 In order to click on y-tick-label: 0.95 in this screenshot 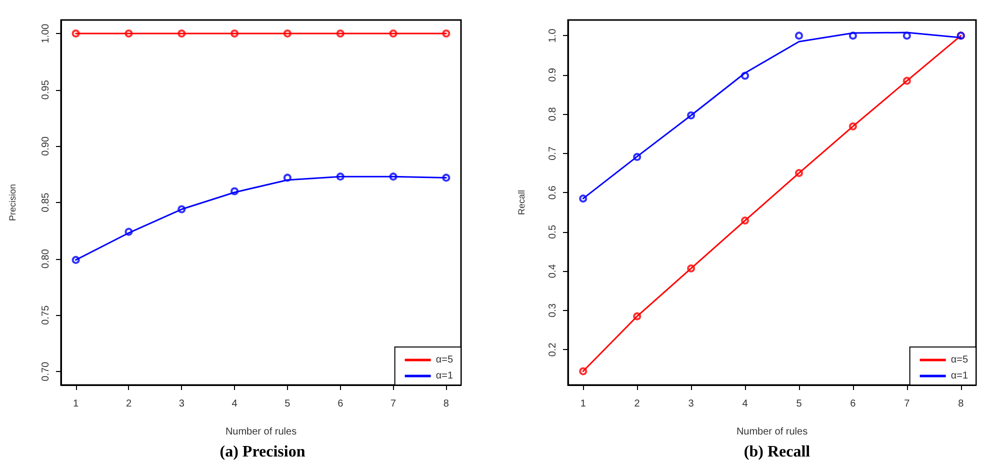, I will do `click(46, 90)`.